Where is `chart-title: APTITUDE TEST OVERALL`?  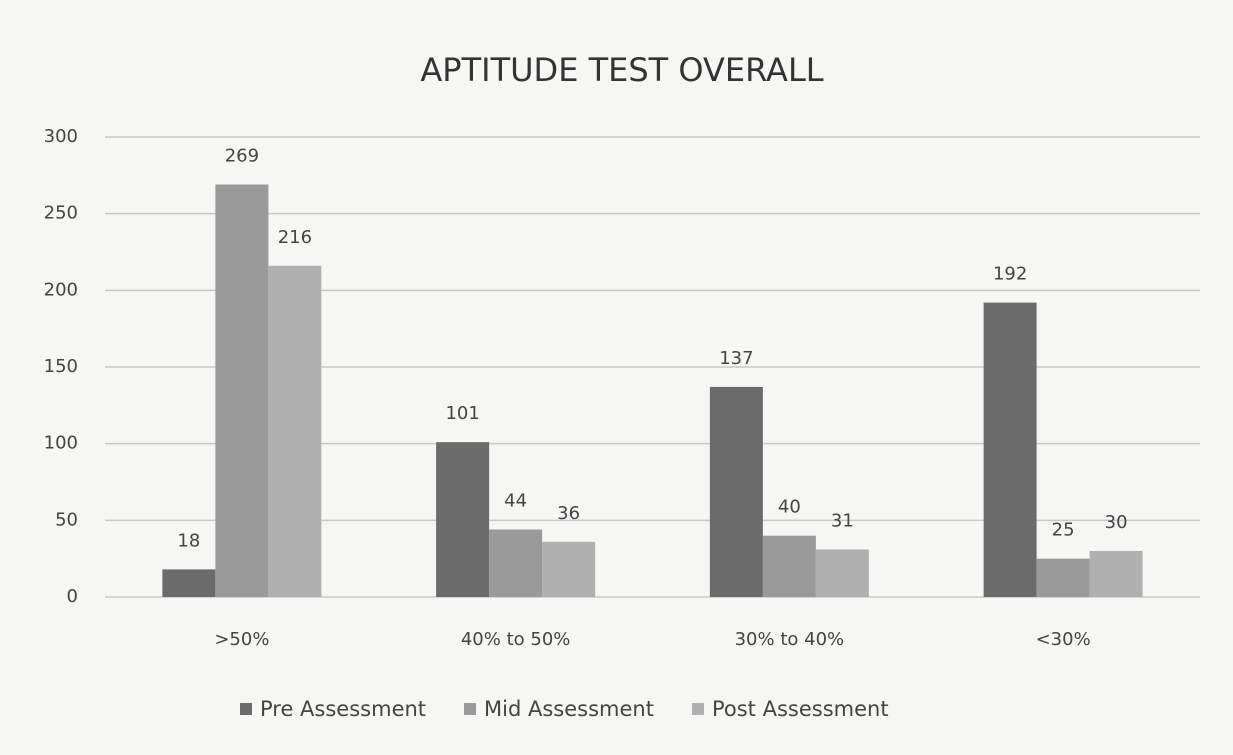 chart-title: APTITUDE TEST OVERALL is located at coordinates (621, 70).